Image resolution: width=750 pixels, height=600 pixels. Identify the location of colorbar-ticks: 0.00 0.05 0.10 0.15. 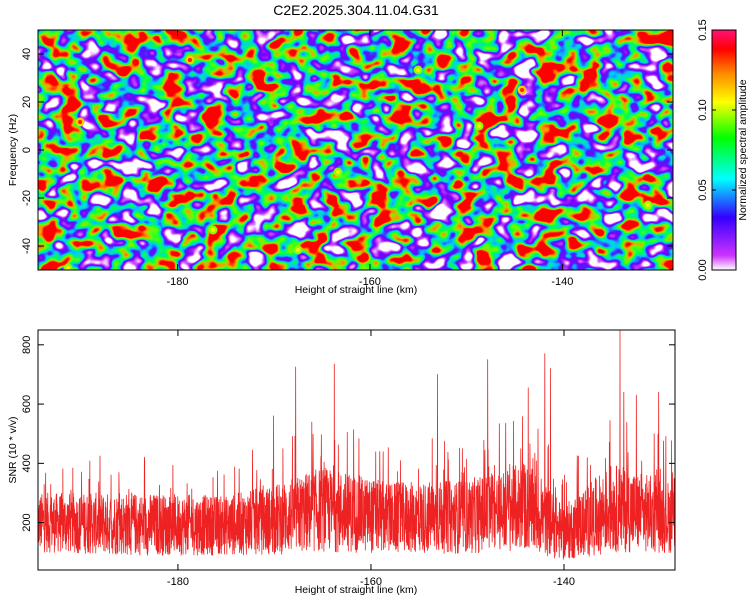
(716, 150).